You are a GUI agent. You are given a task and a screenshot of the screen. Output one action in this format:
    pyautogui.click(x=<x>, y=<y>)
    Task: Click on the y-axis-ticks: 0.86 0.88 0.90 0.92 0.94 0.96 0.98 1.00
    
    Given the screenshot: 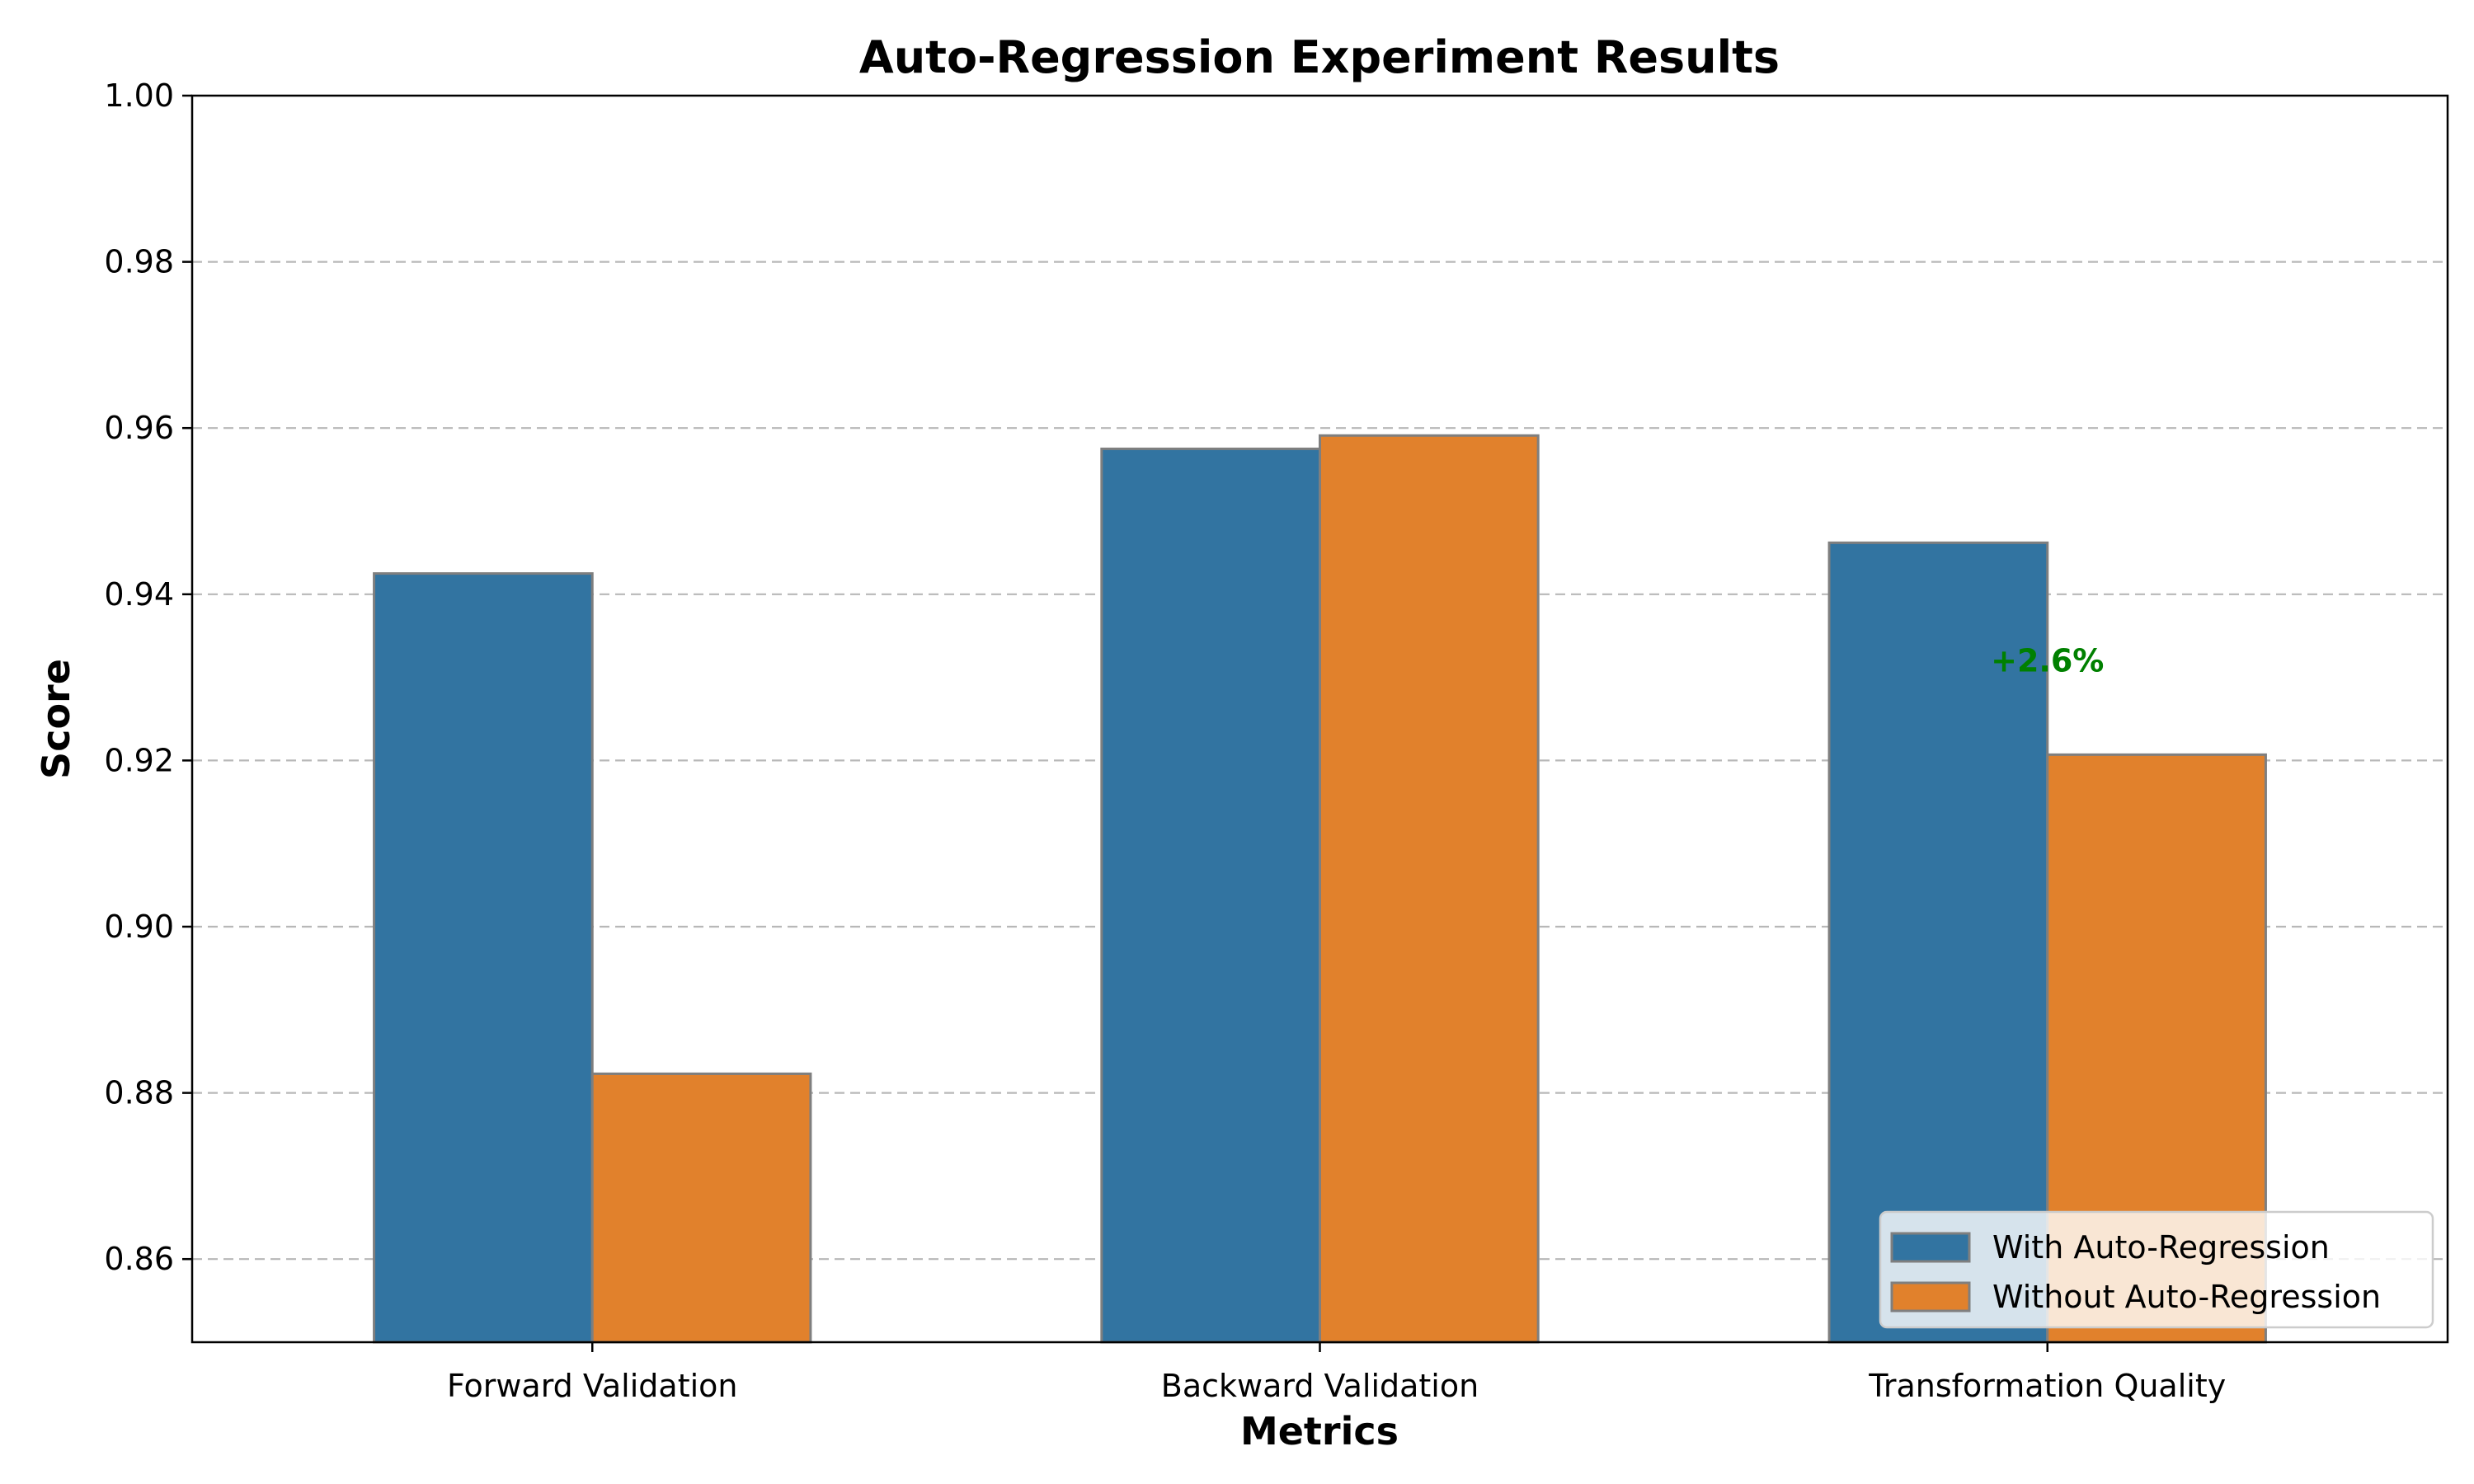 What is the action you would take?
    pyautogui.click(x=148, y=677)
    